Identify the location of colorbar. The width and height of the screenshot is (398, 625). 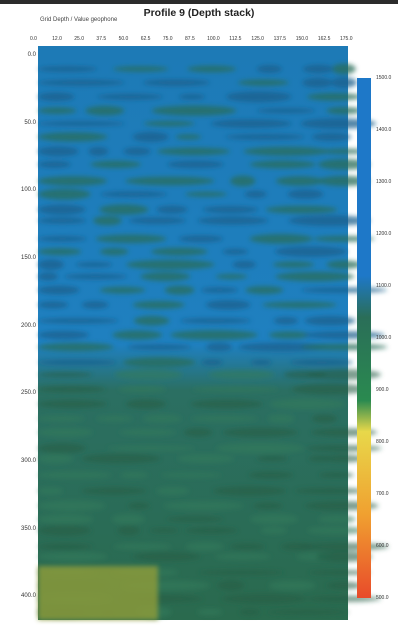
(364, 338).